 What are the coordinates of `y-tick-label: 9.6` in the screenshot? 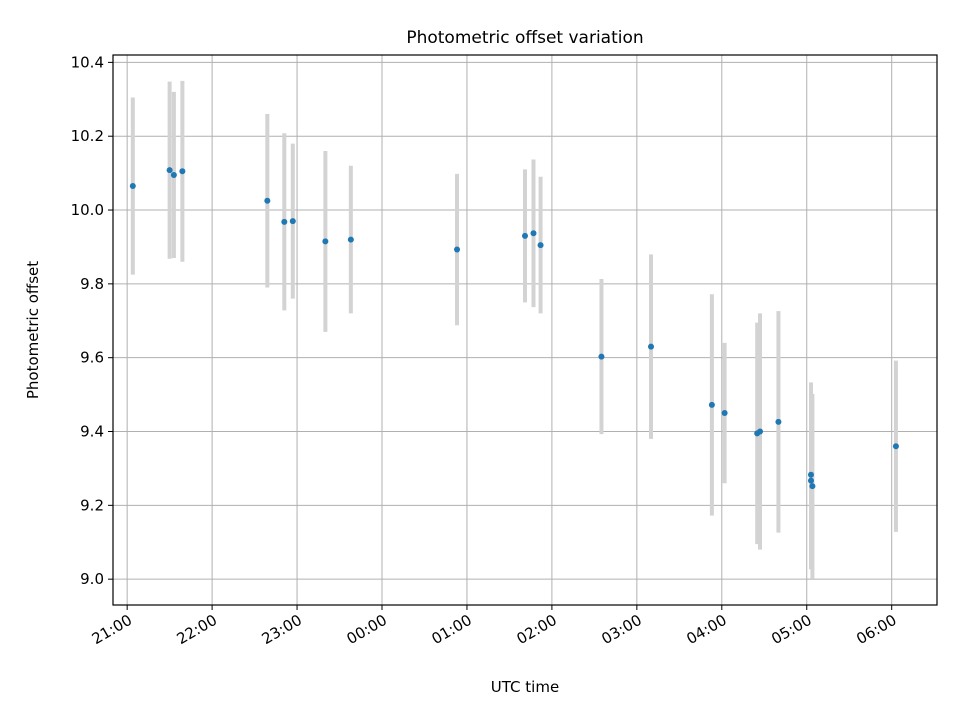 It's located at (92, 358).